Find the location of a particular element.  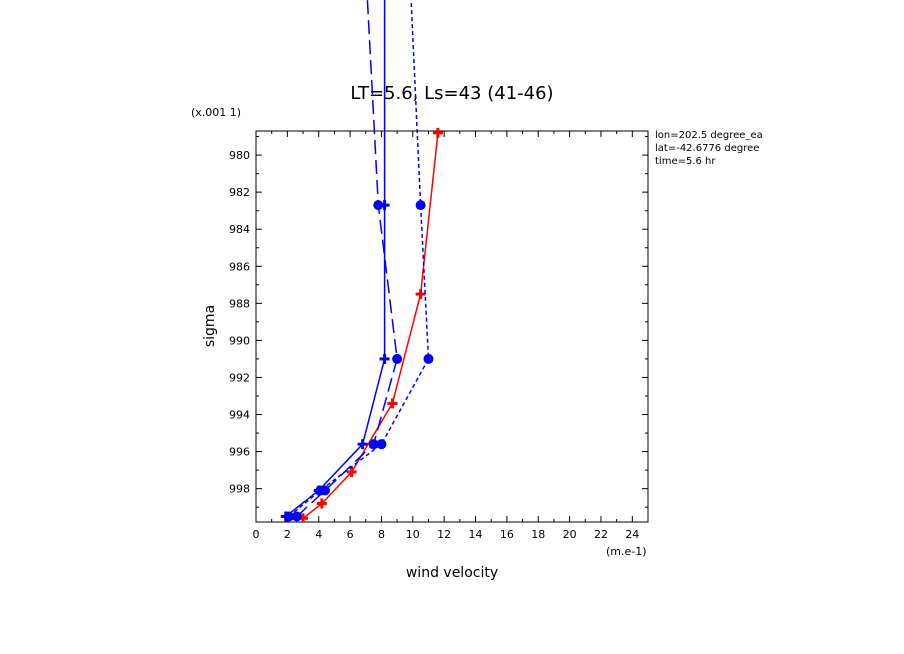

x-unit-label: (m.e-1) is located at coordinates (626, 551).